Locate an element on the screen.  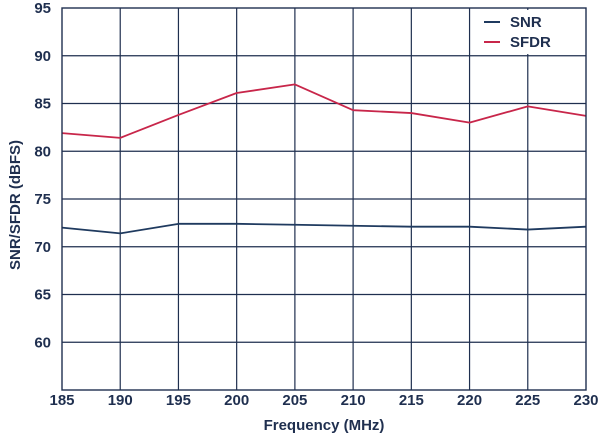
y-tick-label: 85 is located at coordinates (42, 104).